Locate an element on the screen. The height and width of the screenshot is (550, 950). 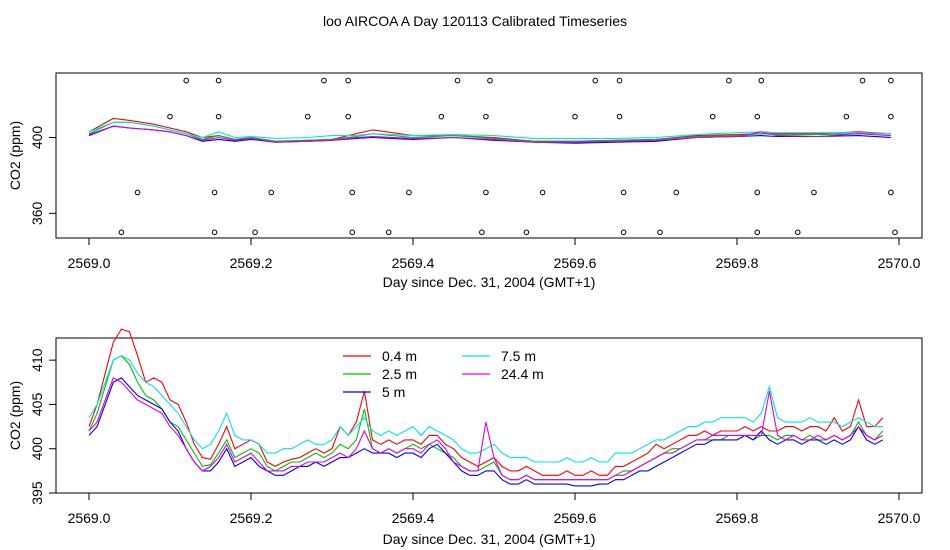
series-line-0-4-m is located at coordinates (489, 129).